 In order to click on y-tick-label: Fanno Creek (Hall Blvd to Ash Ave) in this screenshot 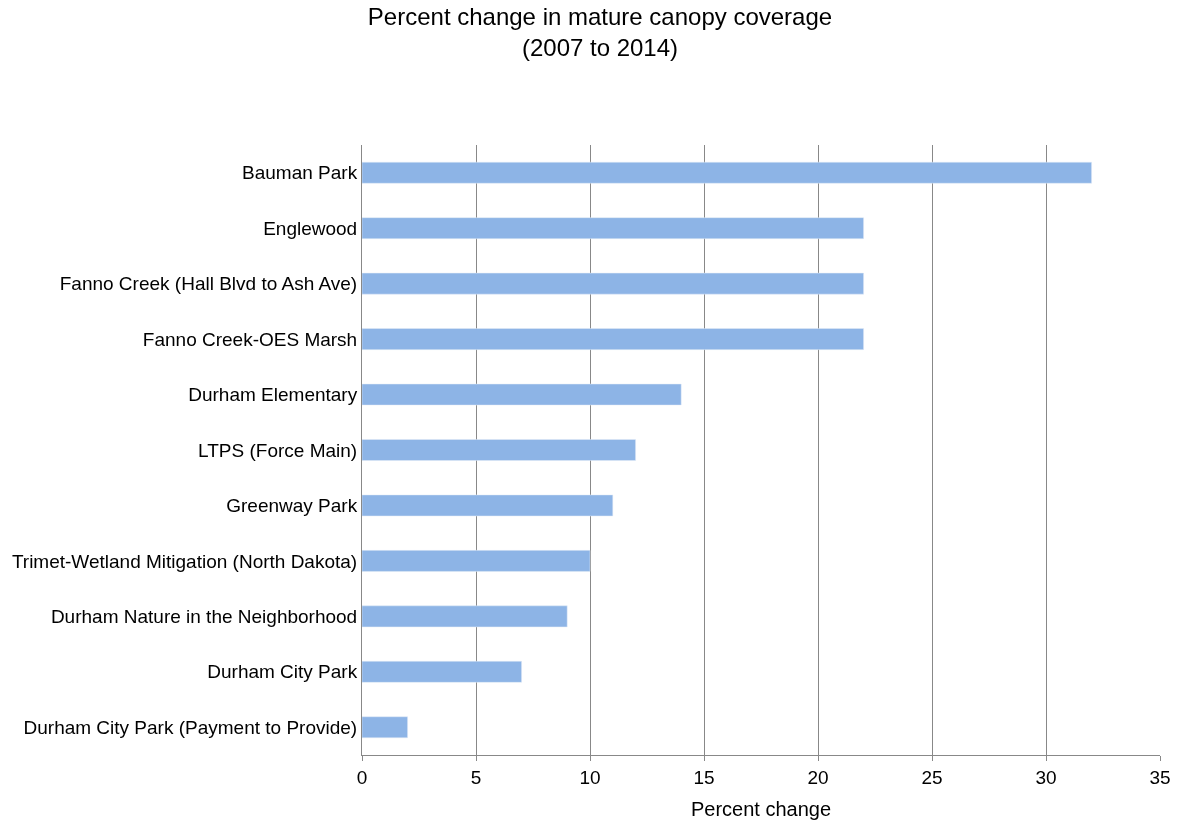, I will do `click(208, 284)`.